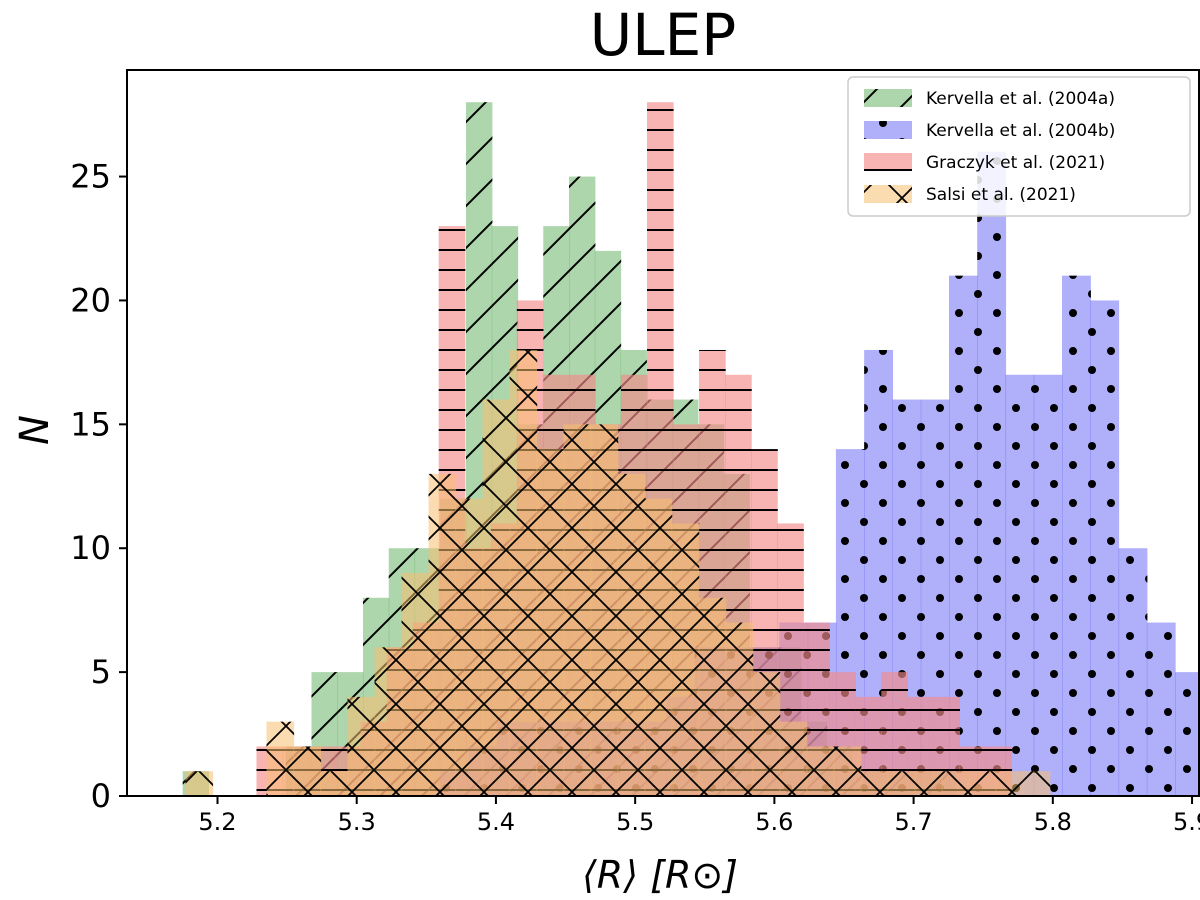 The width and height of the screenshot is (1200, 900). What do you see at coordinates (217, 822) in the screenshot?
I see `x-tick-label: 5.2` at bounding box center [217, 822].